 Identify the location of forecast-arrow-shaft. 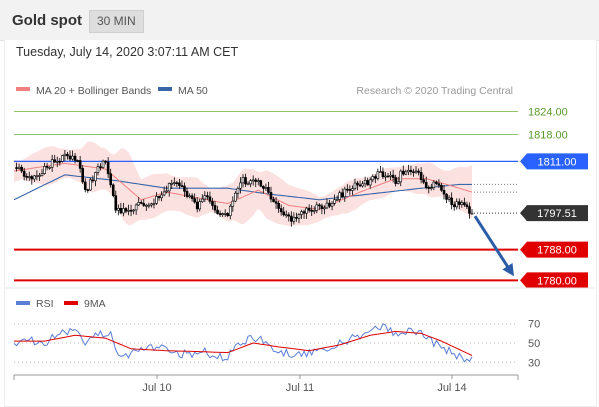
(492, 243).